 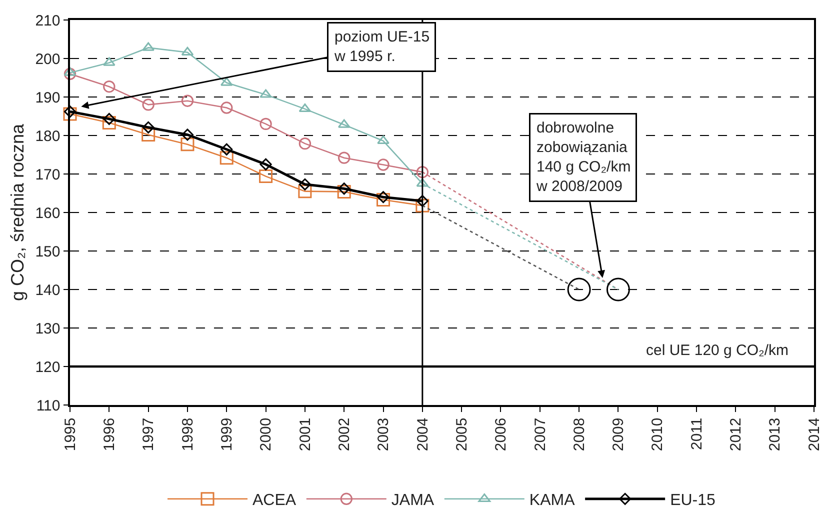 I want to click on y-tick-label: 160, so click(x=47, y=213).